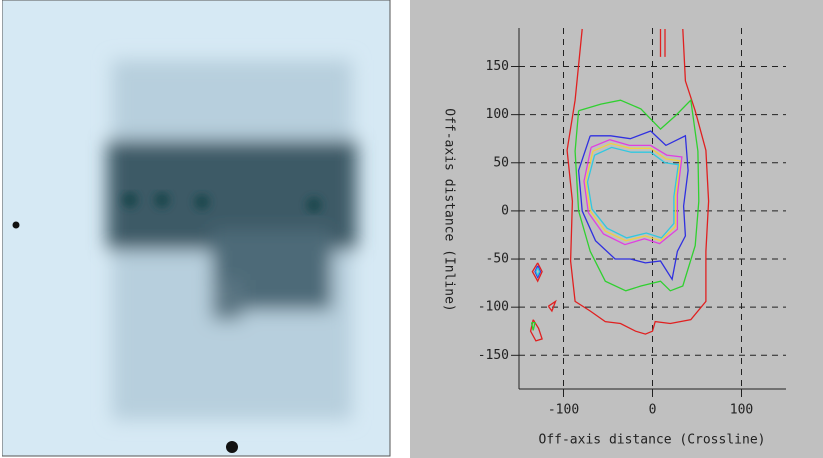 This screenshot has width=823, height=458. Describe the element at coordinates (449, 210) in the screenshot. I see `y-axis-title: Off-axis distance (Inline)` at that location.